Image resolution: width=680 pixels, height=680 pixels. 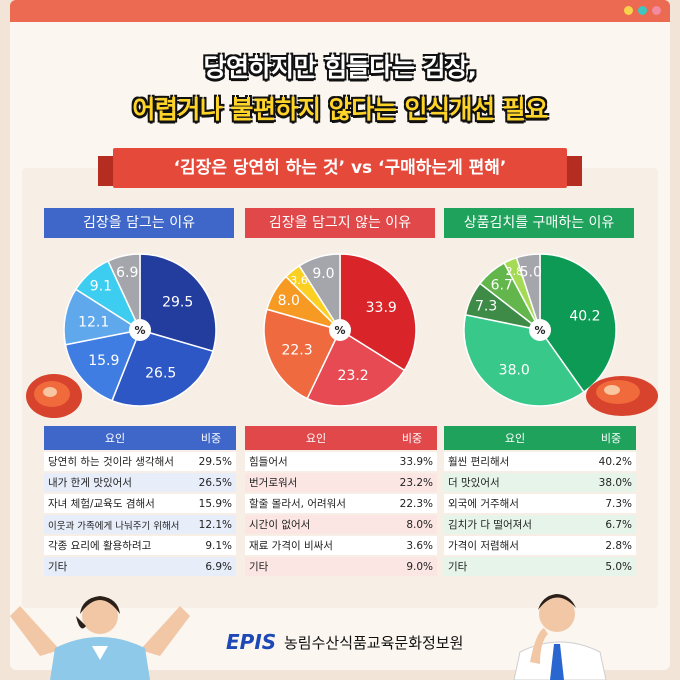 What do you see at coordinates (611, 482) in the screenshot?
I see `share-cell: 38.0%` at bounding box center [611, 482].